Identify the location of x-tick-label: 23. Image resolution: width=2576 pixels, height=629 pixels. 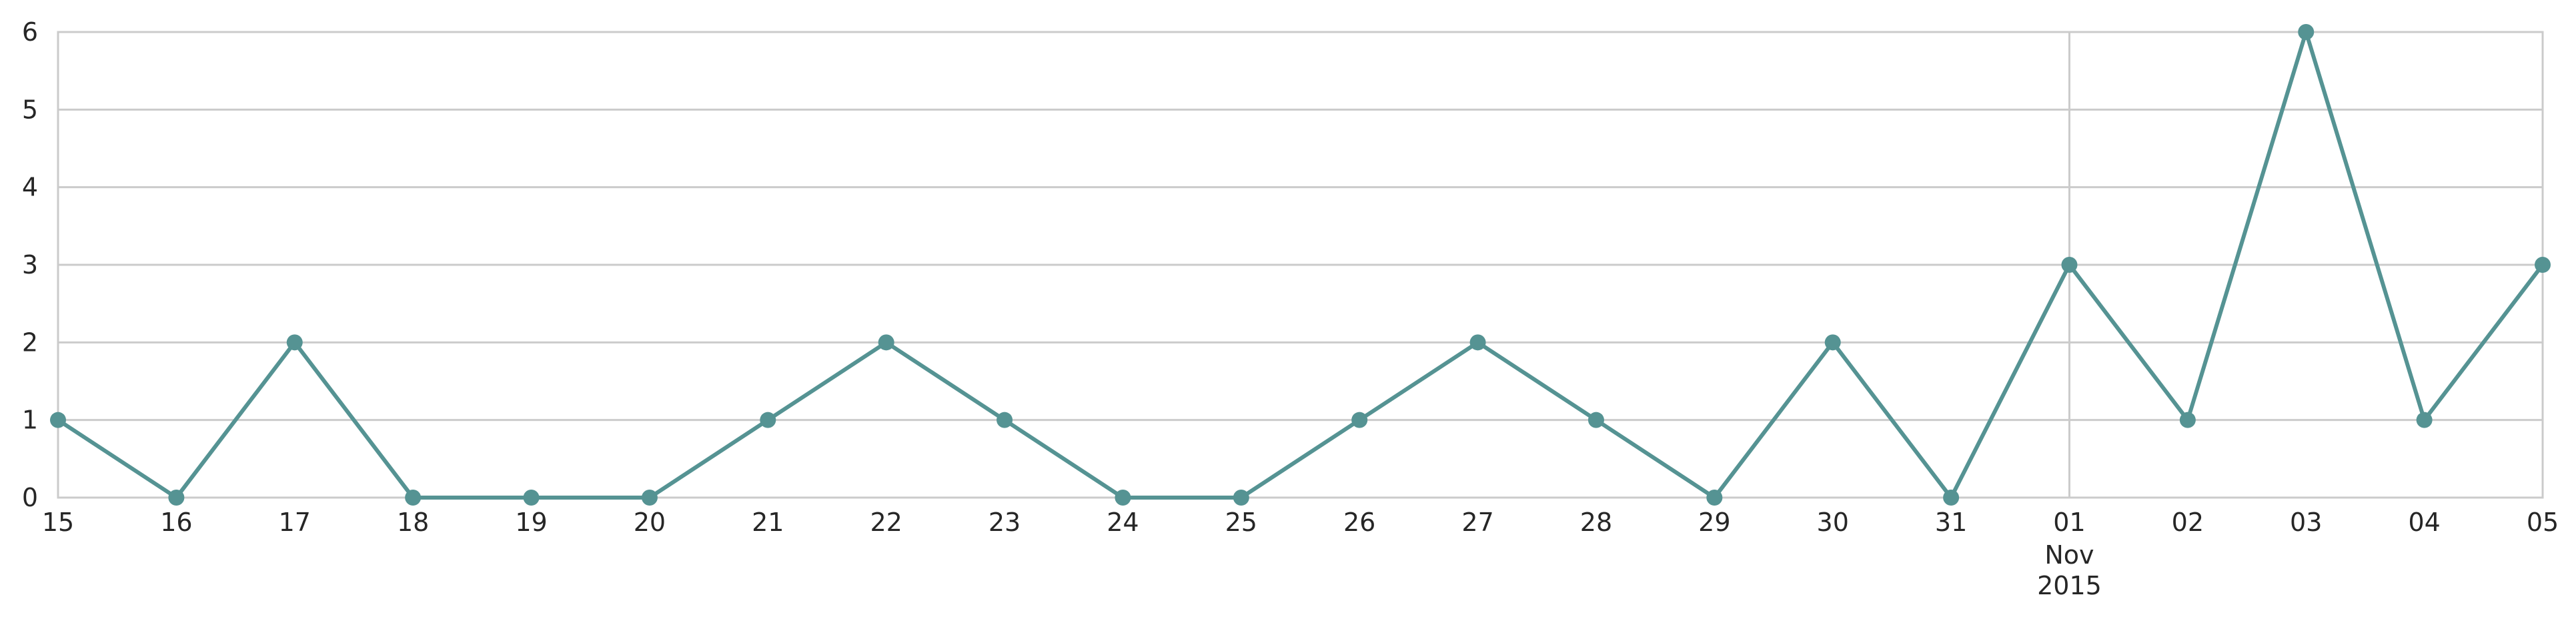
(1005, 522).